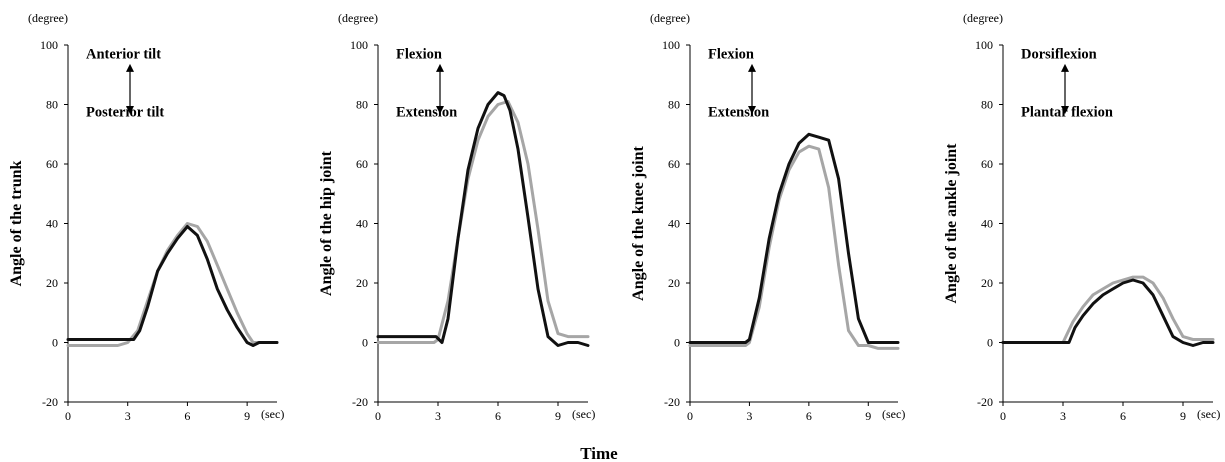 The width and height of the screenshot is (1225, 462). Describe the element at coordinates (951, 223) in the screenshot. I see `y-axis-title: Angle of the ankle joint` at that location.